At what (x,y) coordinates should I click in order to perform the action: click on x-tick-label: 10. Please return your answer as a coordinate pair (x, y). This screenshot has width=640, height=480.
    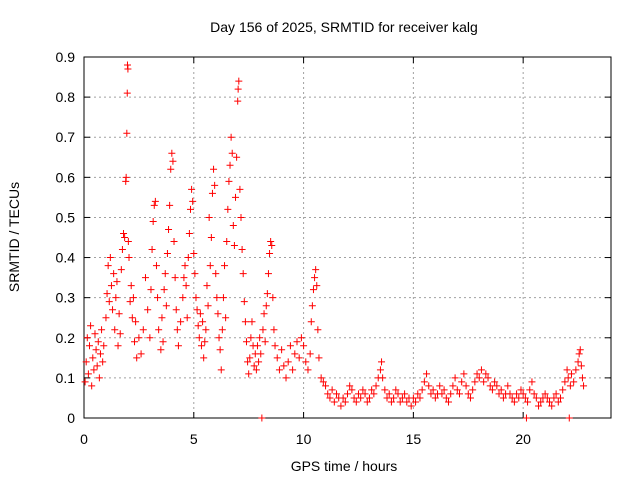
    Looking at the image, I should click on (304, 439).